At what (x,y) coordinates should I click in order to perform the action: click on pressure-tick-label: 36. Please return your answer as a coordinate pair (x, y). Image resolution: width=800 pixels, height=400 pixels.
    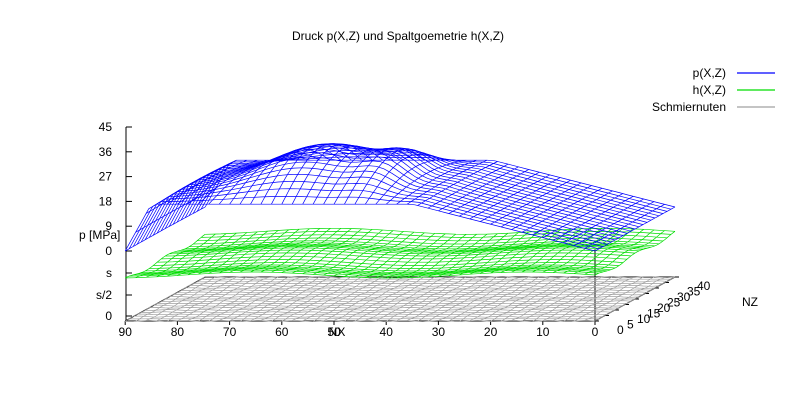
    Looking at the image, I should click on (106, 152).